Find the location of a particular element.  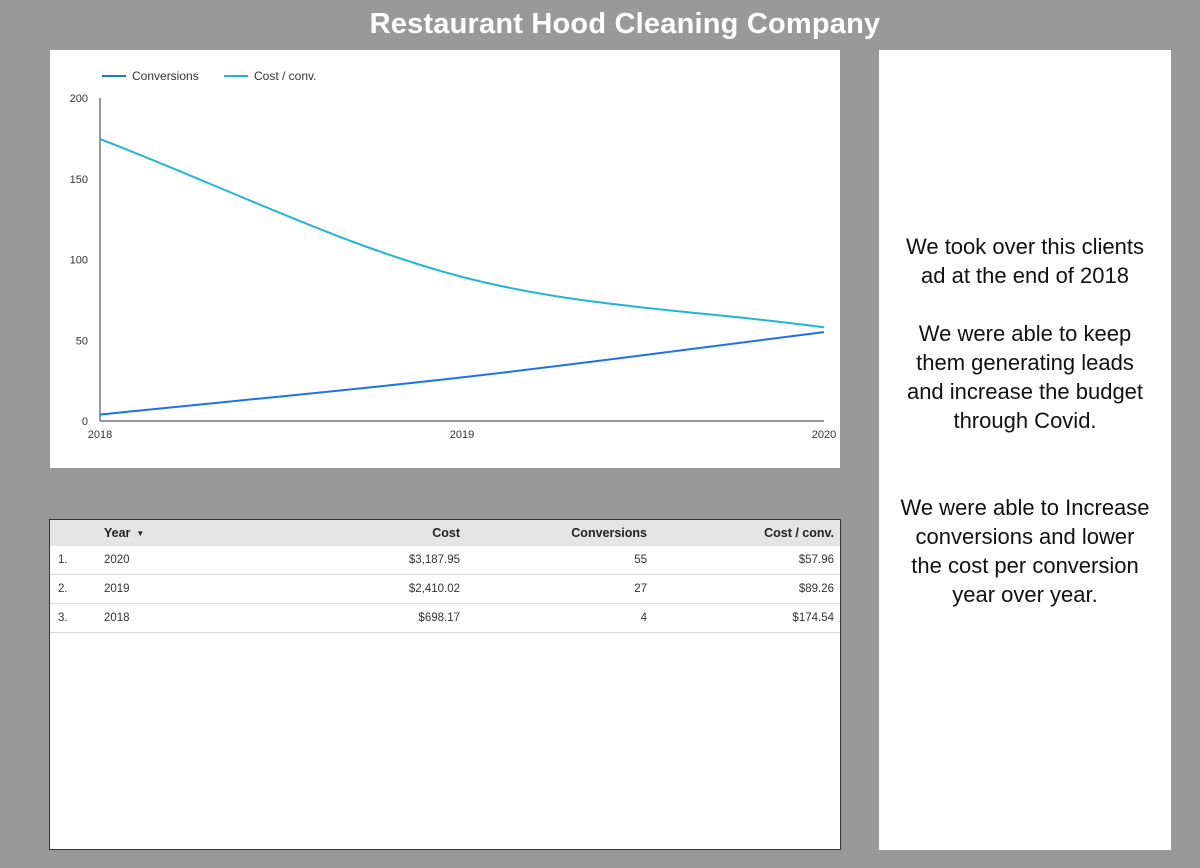

cost-header: Cost is located at coordinates (347, 533).